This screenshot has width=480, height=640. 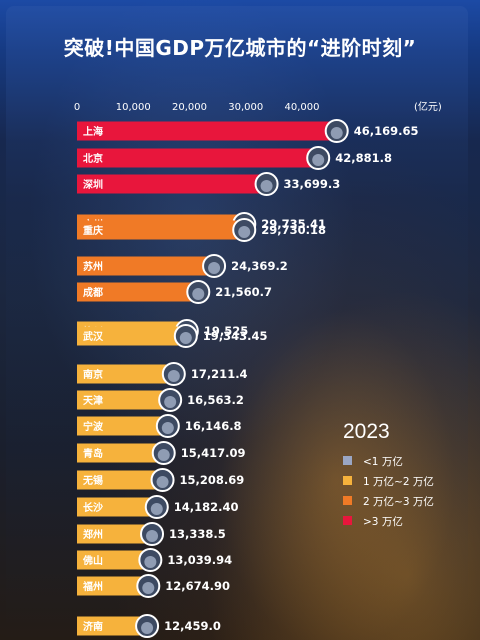 I want to click on value-label: 19,525, so click(x=226, y=331).